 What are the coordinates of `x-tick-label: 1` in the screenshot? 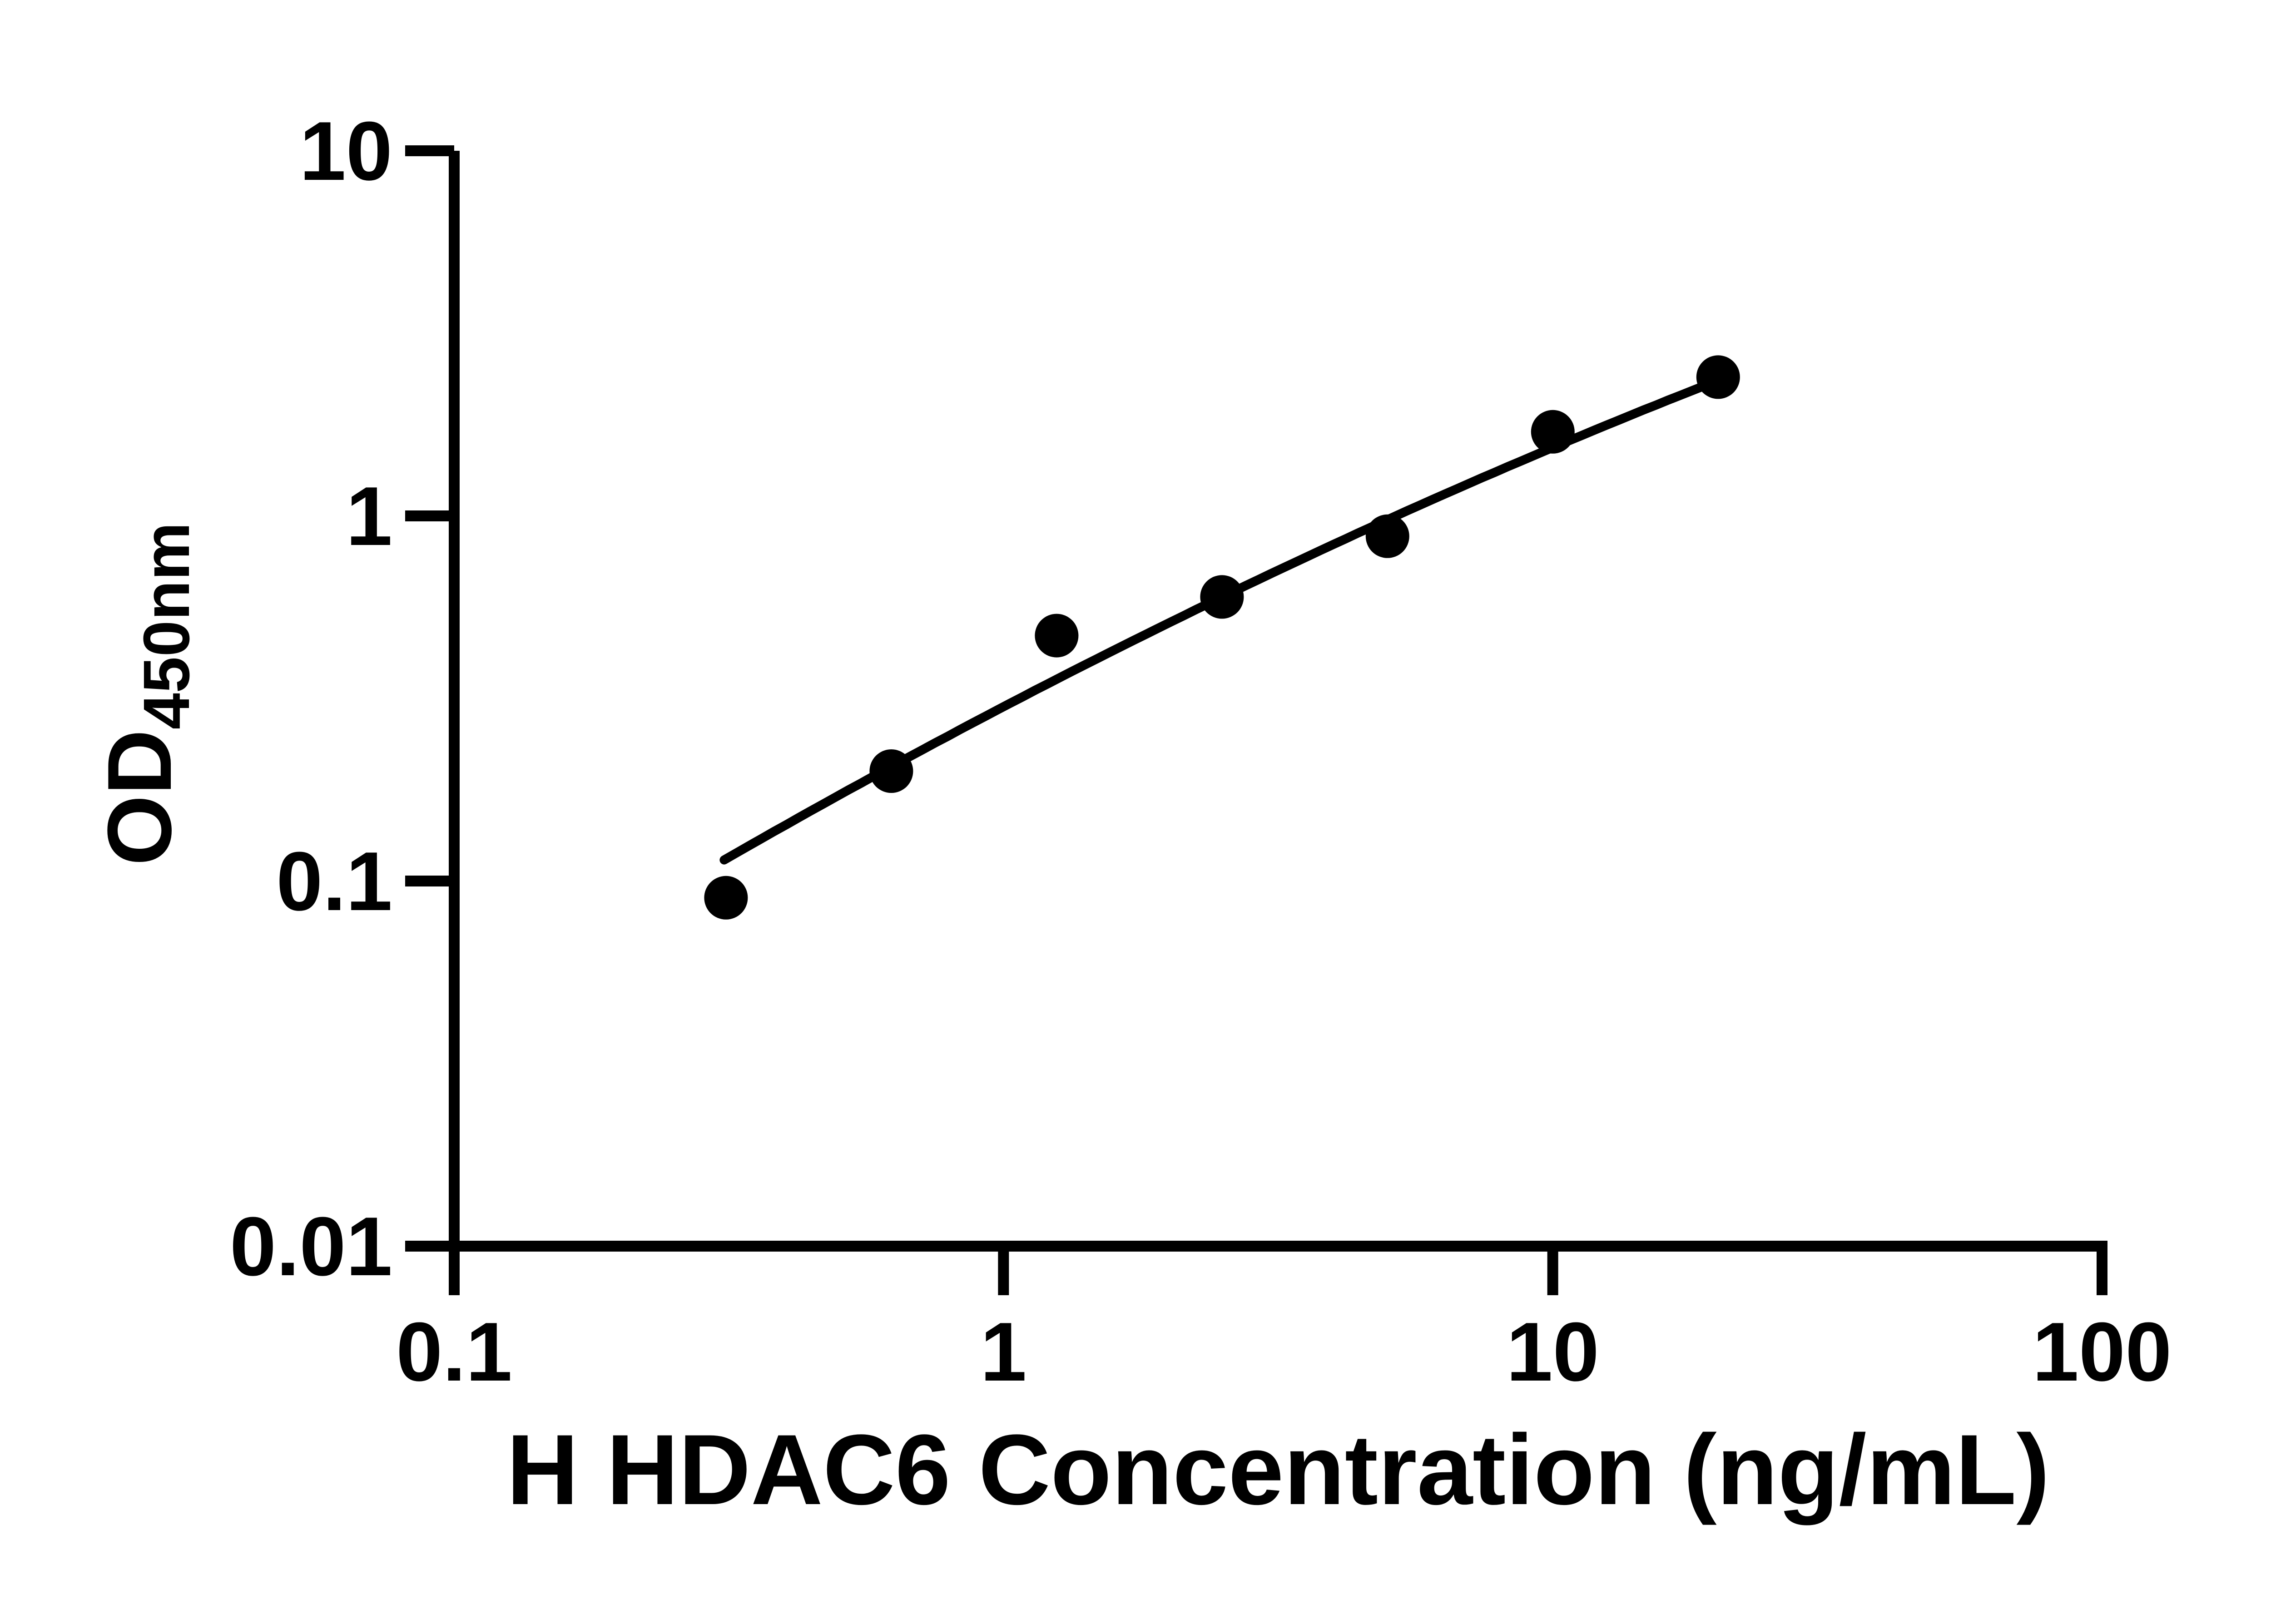 It's located at (1003, 1351).